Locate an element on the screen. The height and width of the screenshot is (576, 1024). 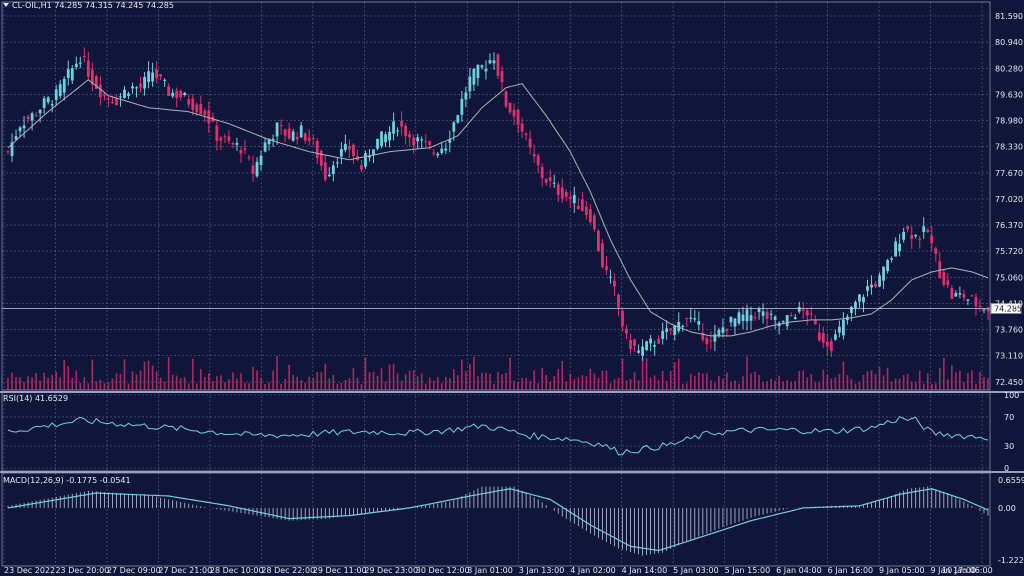
symbol-header: CL-OIL,H1 74.285 74.315 74.245 74.285 is located at coordinates (93, 5).